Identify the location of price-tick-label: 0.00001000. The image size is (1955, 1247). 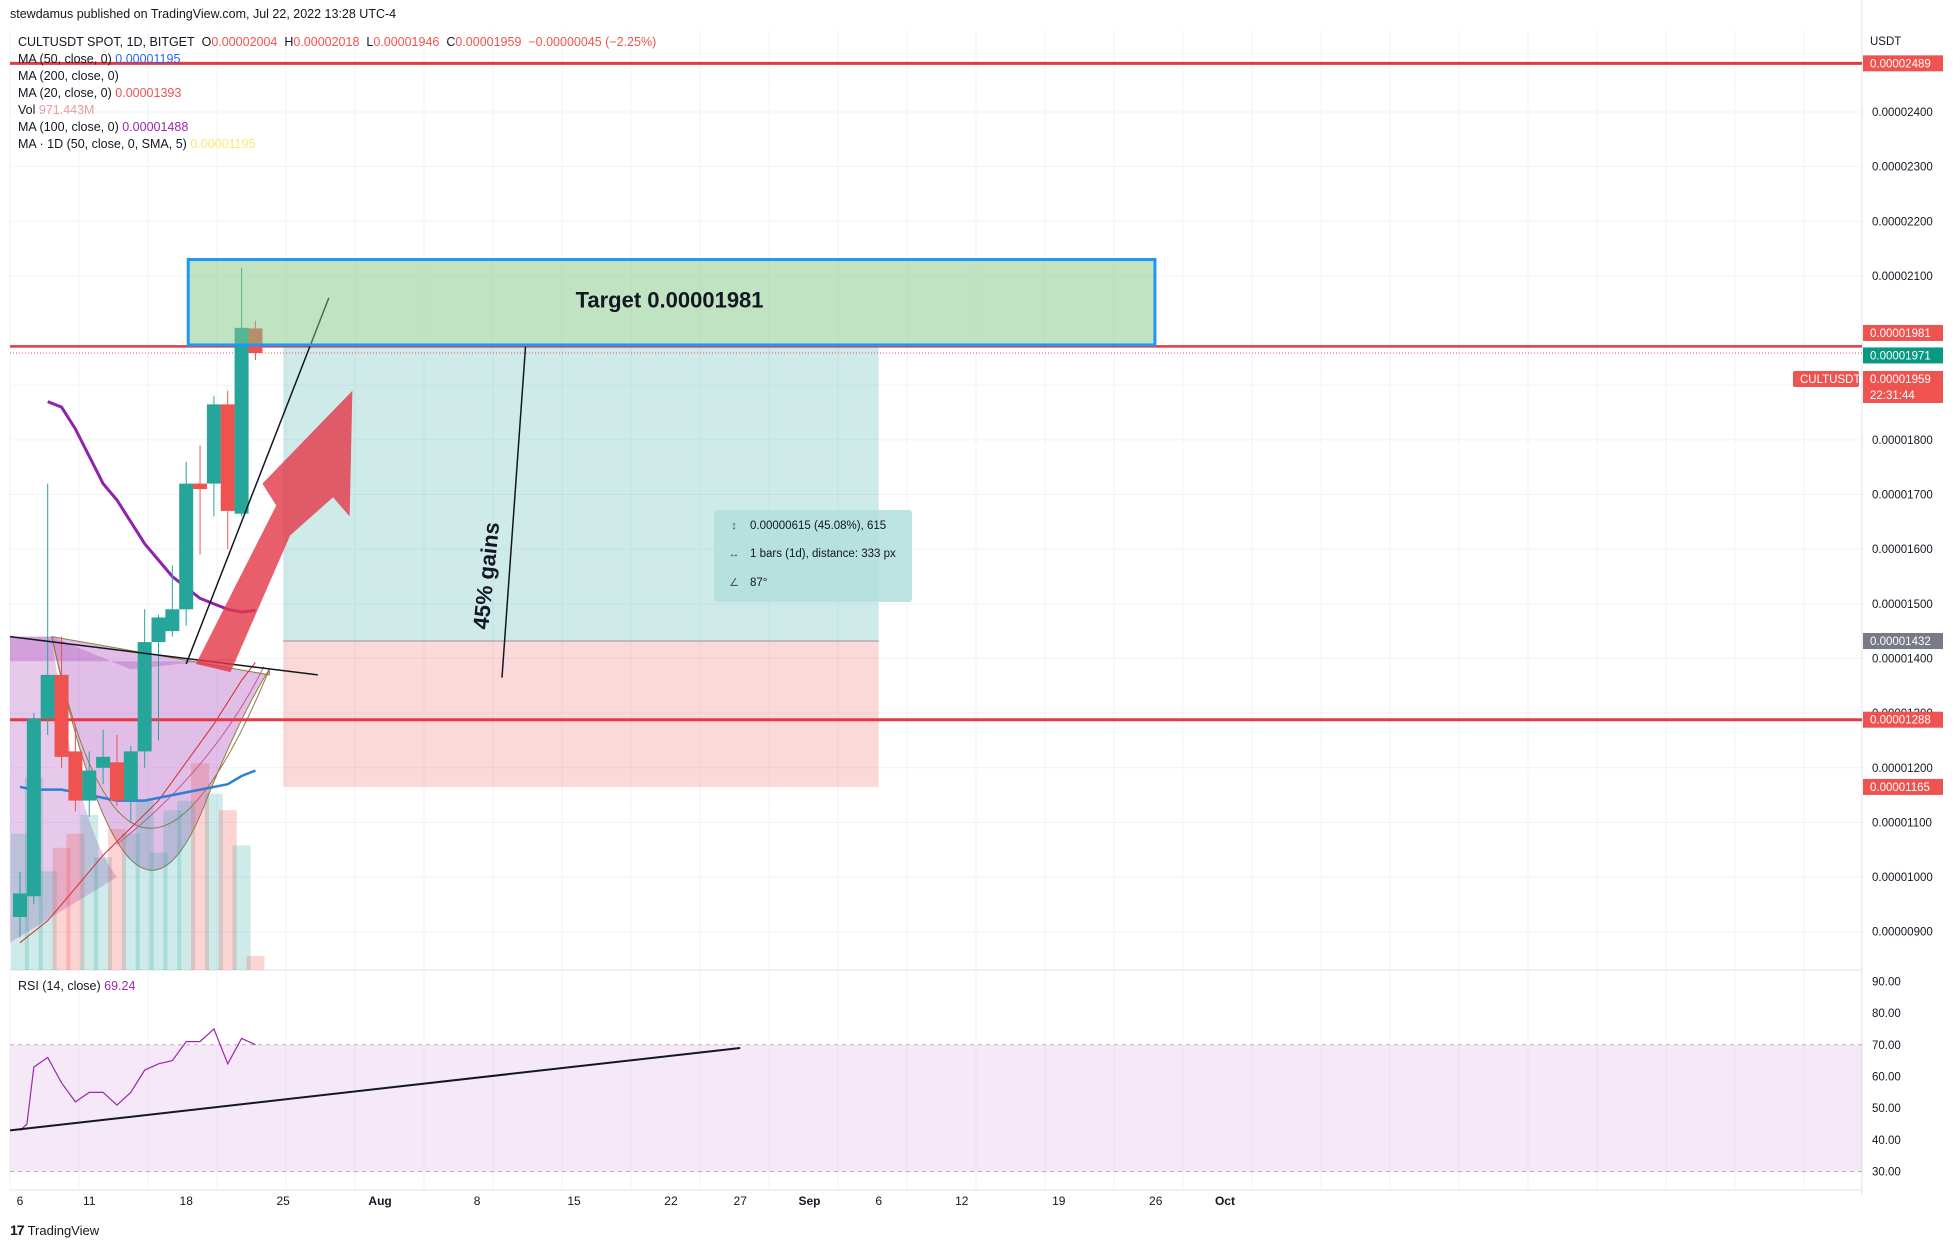
(1902, 878).